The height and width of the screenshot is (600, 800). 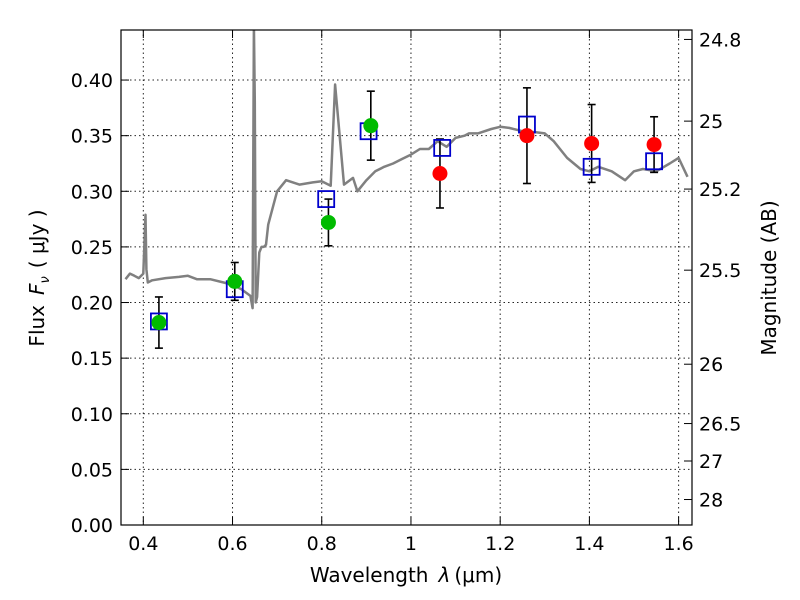 What do you see at coordinates (711, 365) in the screenshot?
I see `y2-tick-label: 26` at bounding box center [711, 365].